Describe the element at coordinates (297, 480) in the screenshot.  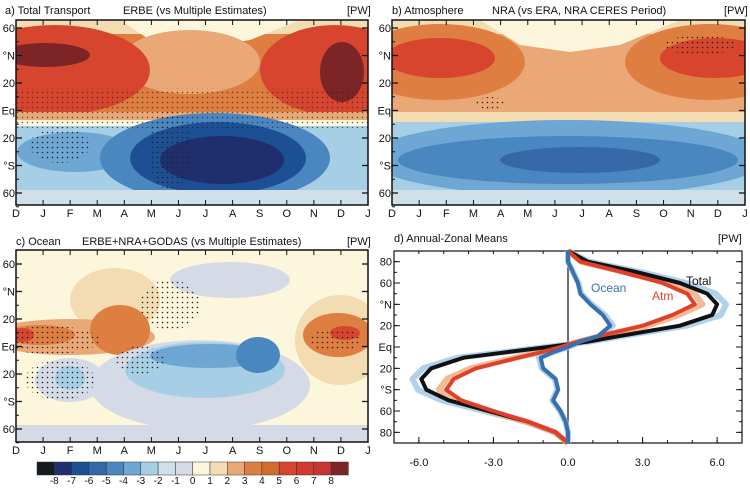
I see `colorbar-label: 6` at that location.